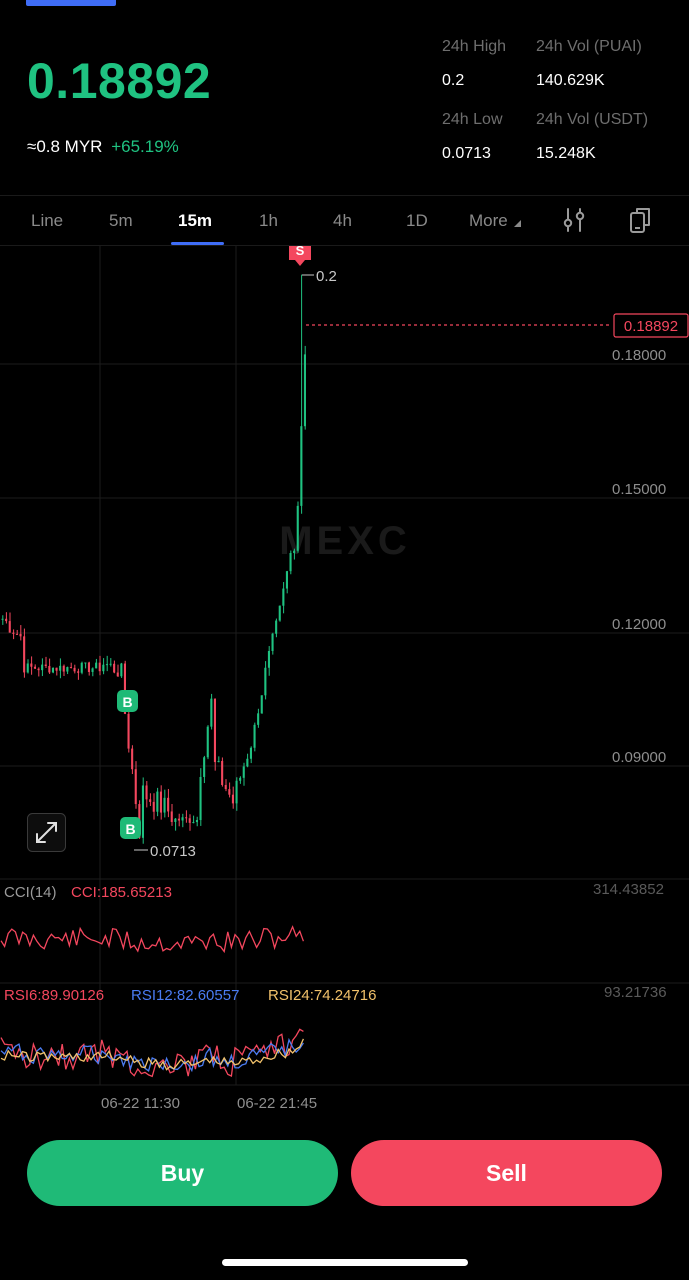 This screenshot has height=1280, width=689. Describe the element at coordinates (506, 1173) in the screenshot. I see `sell-button: Sell` at that location.